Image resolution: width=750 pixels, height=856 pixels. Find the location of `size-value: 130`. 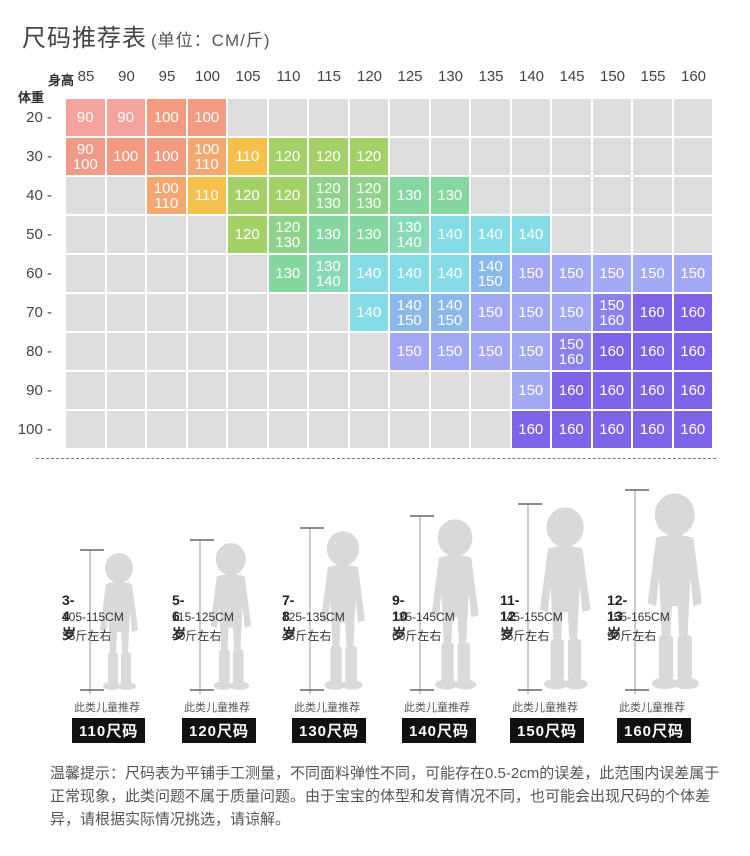

size-value: 130 is located at coordinates (328, 234).